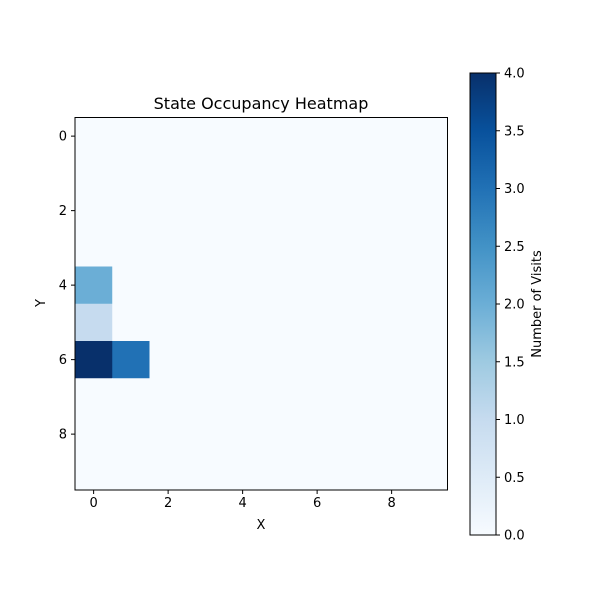 The image size is (600, 600). Describe the element at coordinates (514, 478) in the screenshot. I see `colorbar-tick-label: 0.5` at that location.